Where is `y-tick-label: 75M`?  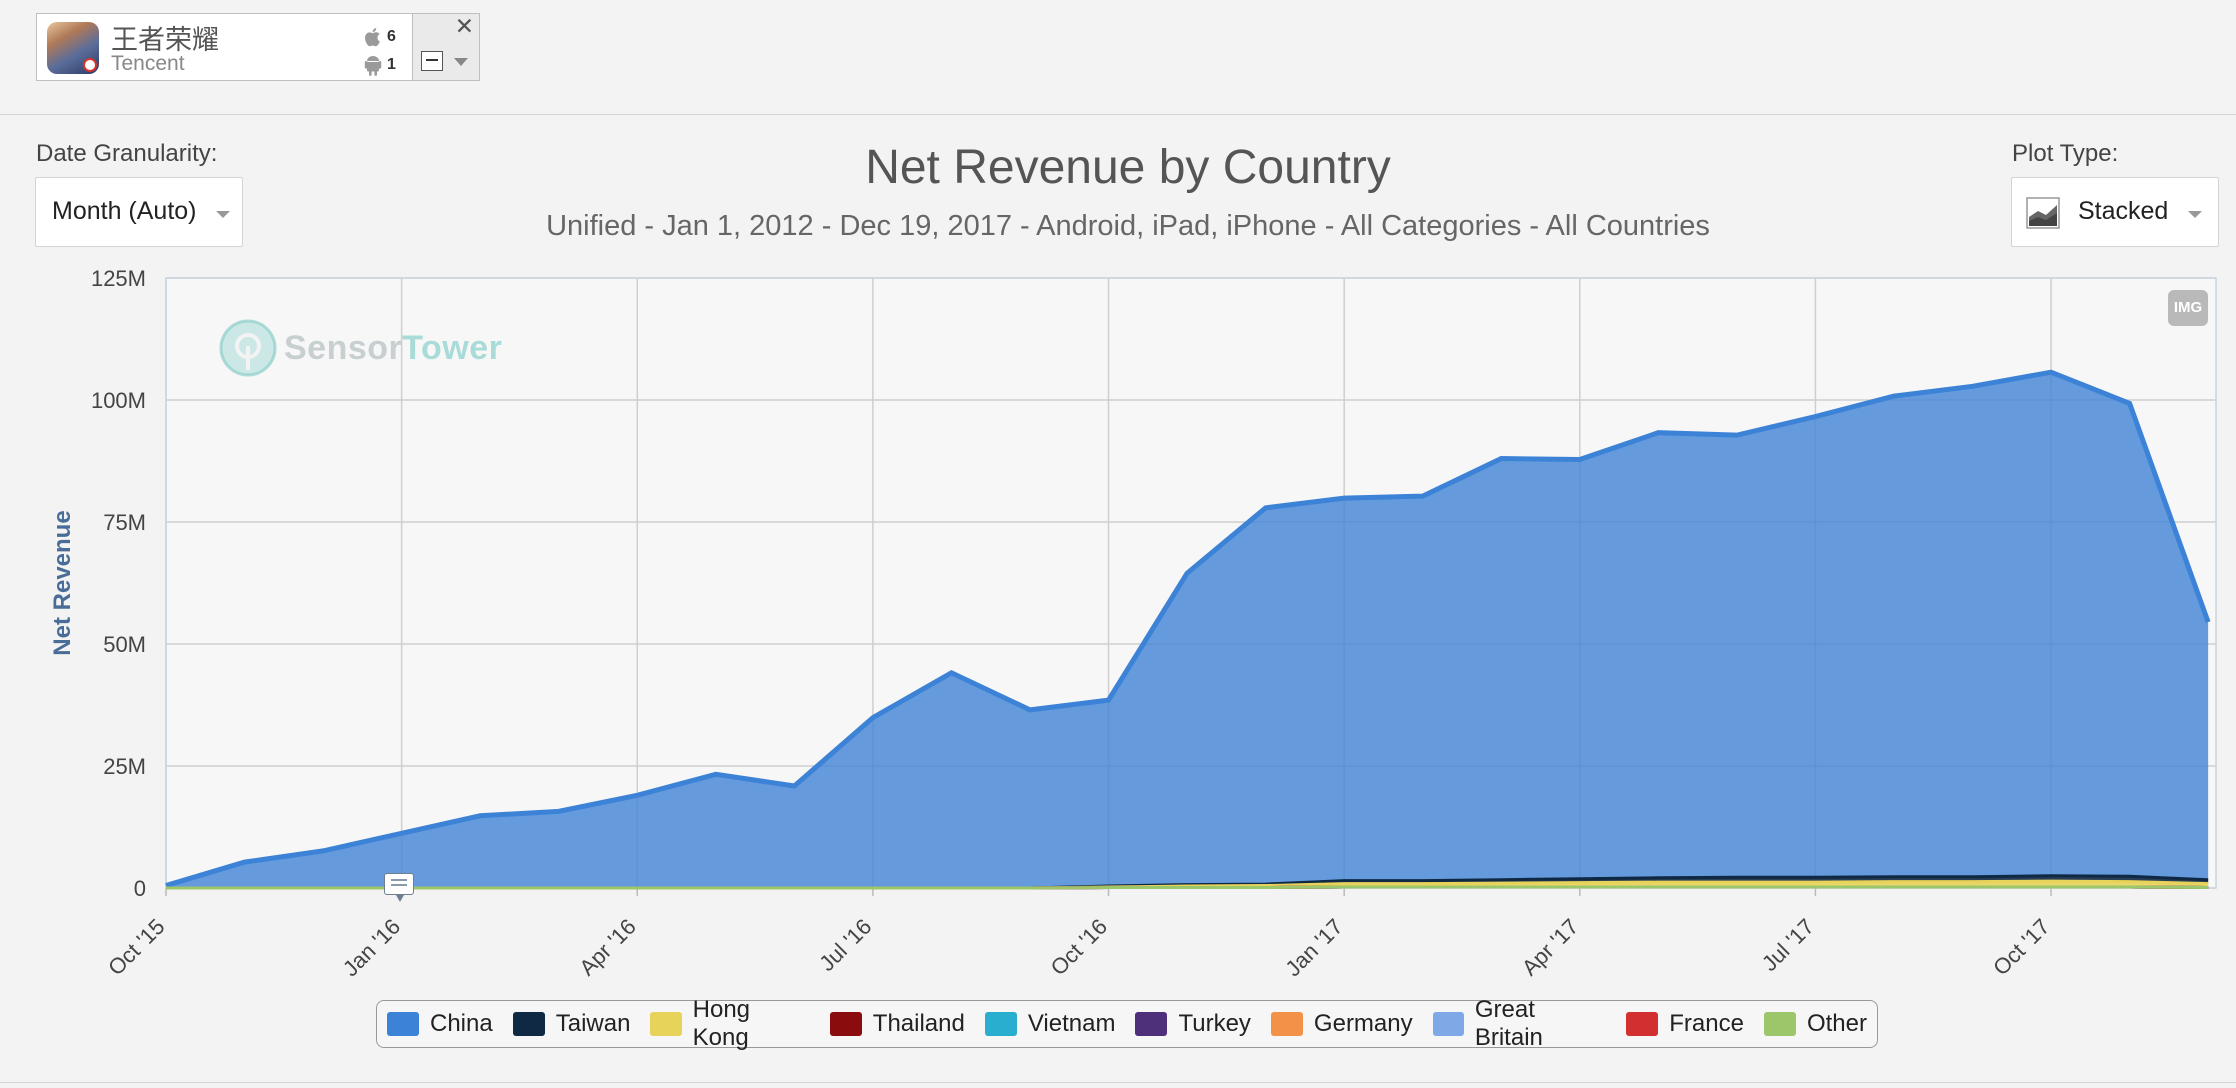 y-tick-label: 75M is located at coordinates (124, 522).